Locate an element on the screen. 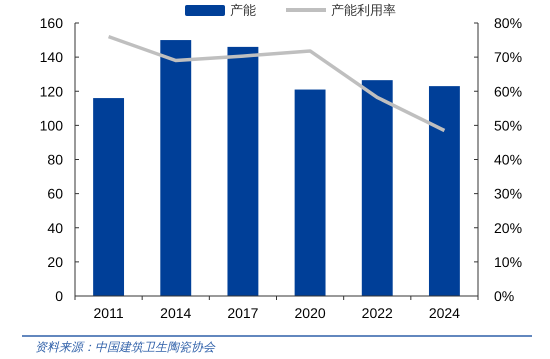 This screenshot has width=550, height=359. x-tick-label: 2020 is located at coordinates (310, 313).